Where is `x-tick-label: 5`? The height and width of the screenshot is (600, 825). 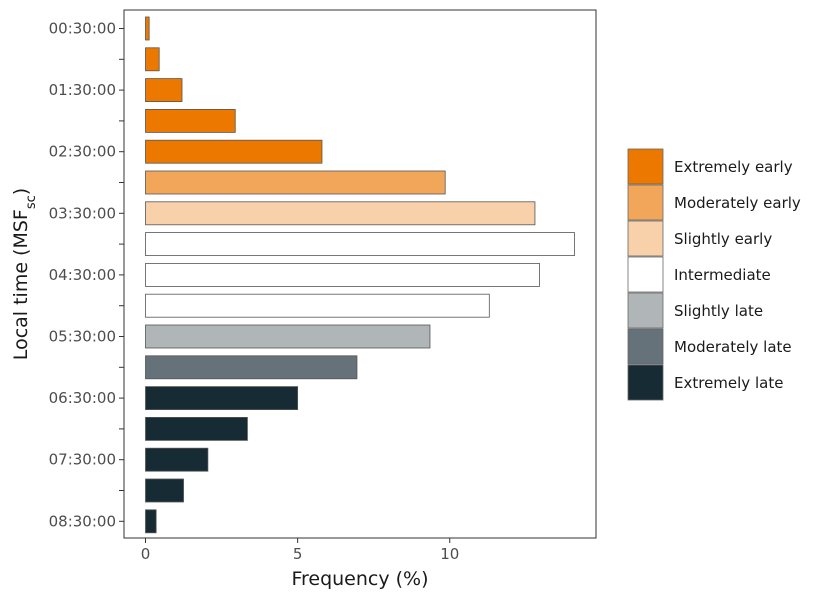 x-tick-label: 5 is located at coordinates (298, 554).